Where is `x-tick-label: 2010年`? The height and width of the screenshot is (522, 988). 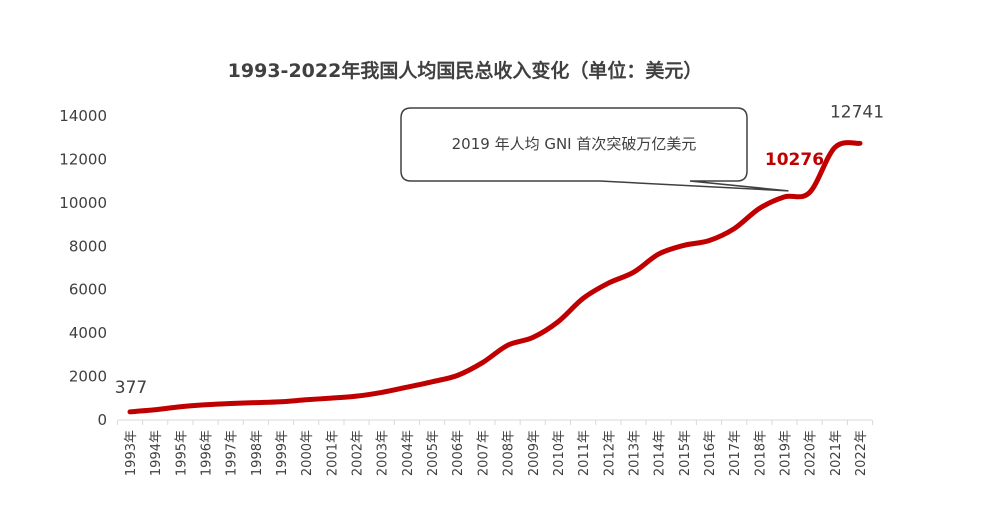 x-tick-label: 2010年 is located at coordinates (559, 453).